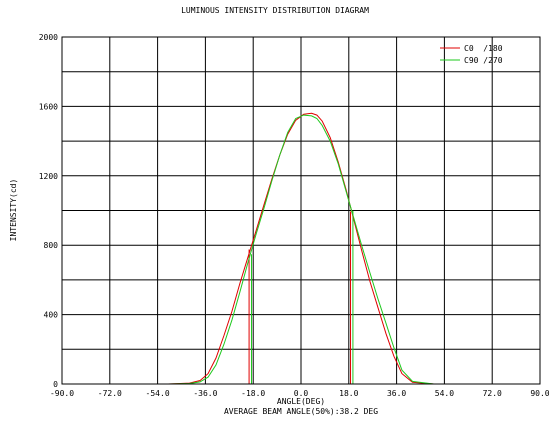  What do you see at coordinates (48, 211) in the screenshot?
I see `y-tick-labels: 0 400 800 1200 1600 2000` at bounding box center [48, 211].